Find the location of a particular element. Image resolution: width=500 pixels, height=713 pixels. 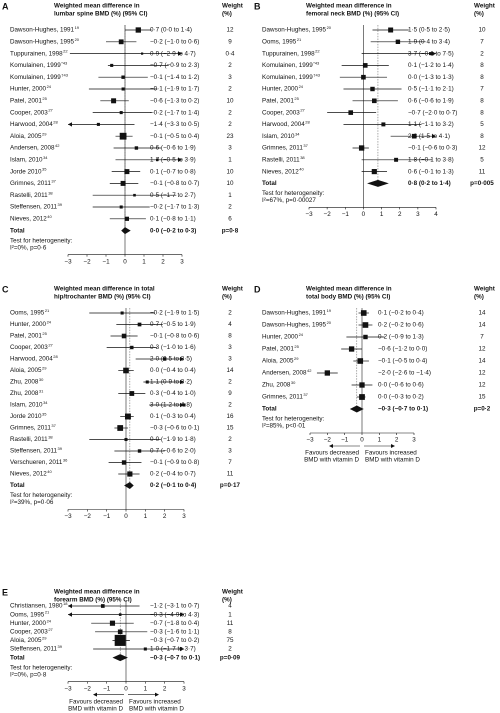

panel-title: total body BMD (%) (95% CI) is located at coordinates (348, 297).